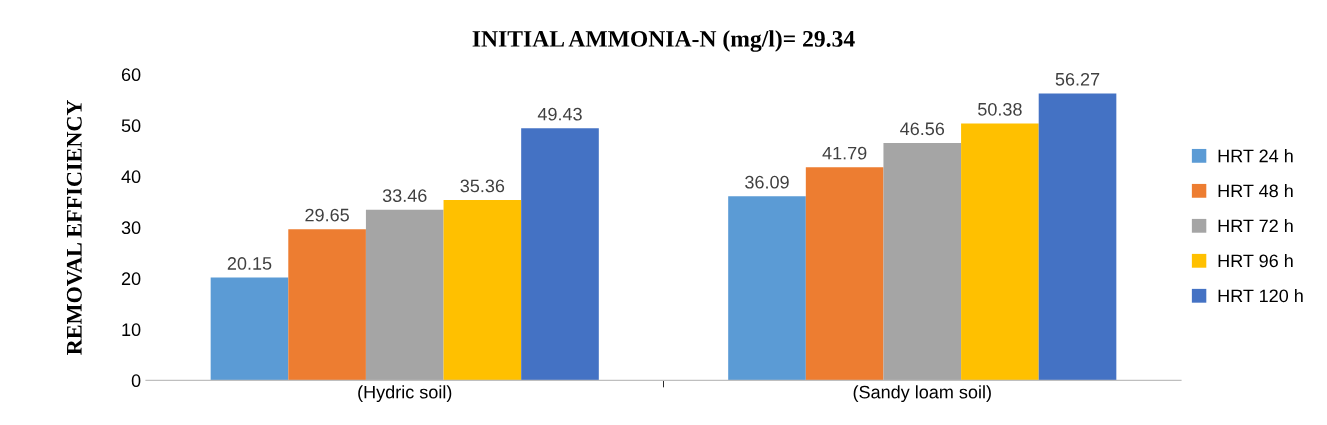 The height and width of the screenshot is (425, 1327). What do you see at coordinates (131, 177) in the screenshot?
I see `y-tick-label: 40` at bounding box center [131, 177].